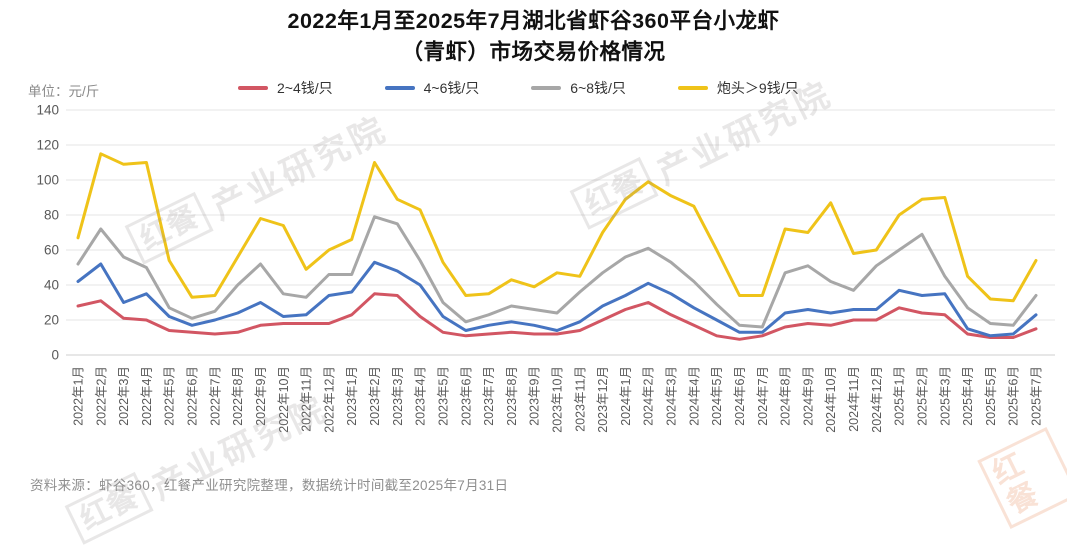 Image resolution: width=1067 pixels, height=547 pixels. Describe the element at coordinates (305, 88) in the screenshot. I see `legend-label: 2~4钱/只` at that location.